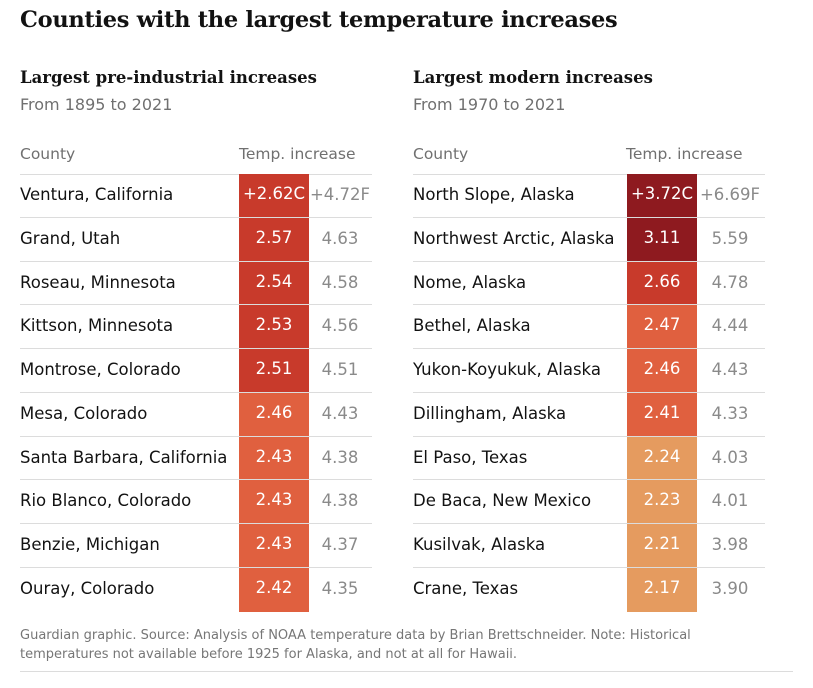 The image size is (813, 688). I want to click on fahrenheit-increase-value: 4.51, so click(340, 369).